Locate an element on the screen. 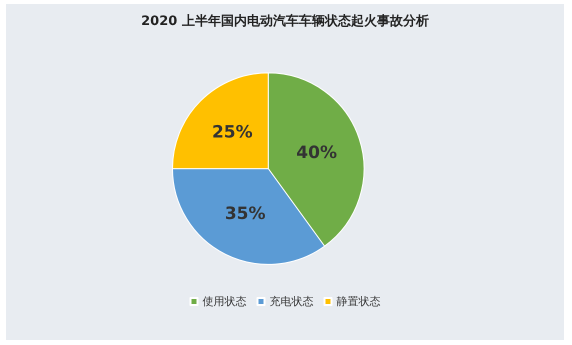 The height and width of the screenshot is (345, 572). legend-label: 充电状态 is located at coordinates (292, 301).